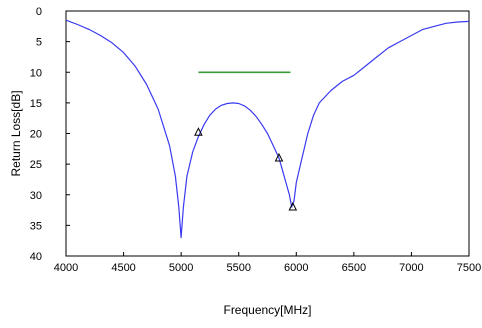  What do you see at coordinates (354, 268) in the screenshot?
I see `x-tick-label-5: 6500` at bounding box center [354, 268].